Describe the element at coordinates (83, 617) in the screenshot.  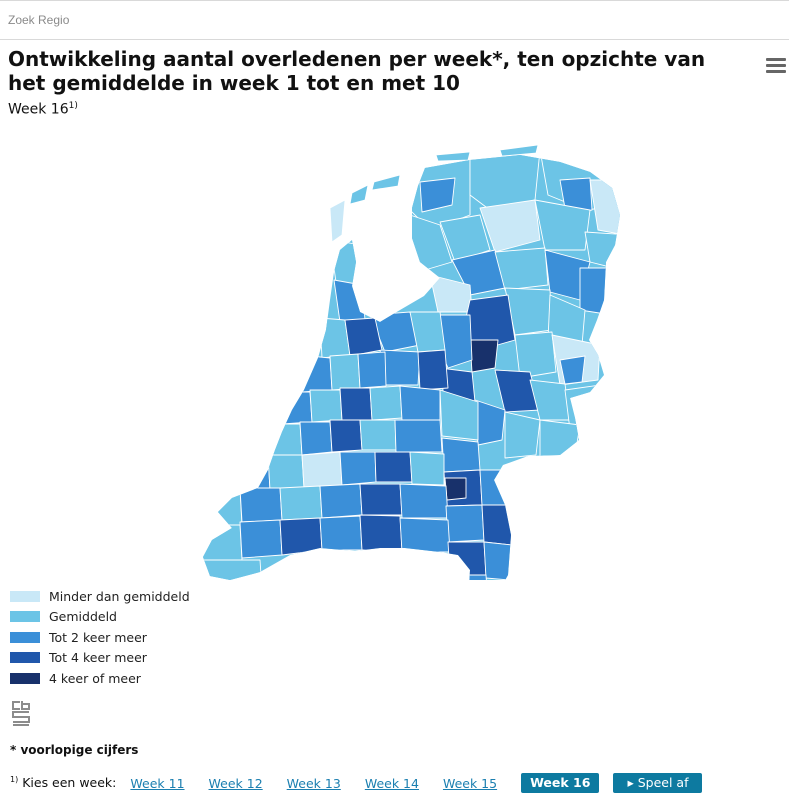
I see `legend-label: Gemiddeld` at that location.